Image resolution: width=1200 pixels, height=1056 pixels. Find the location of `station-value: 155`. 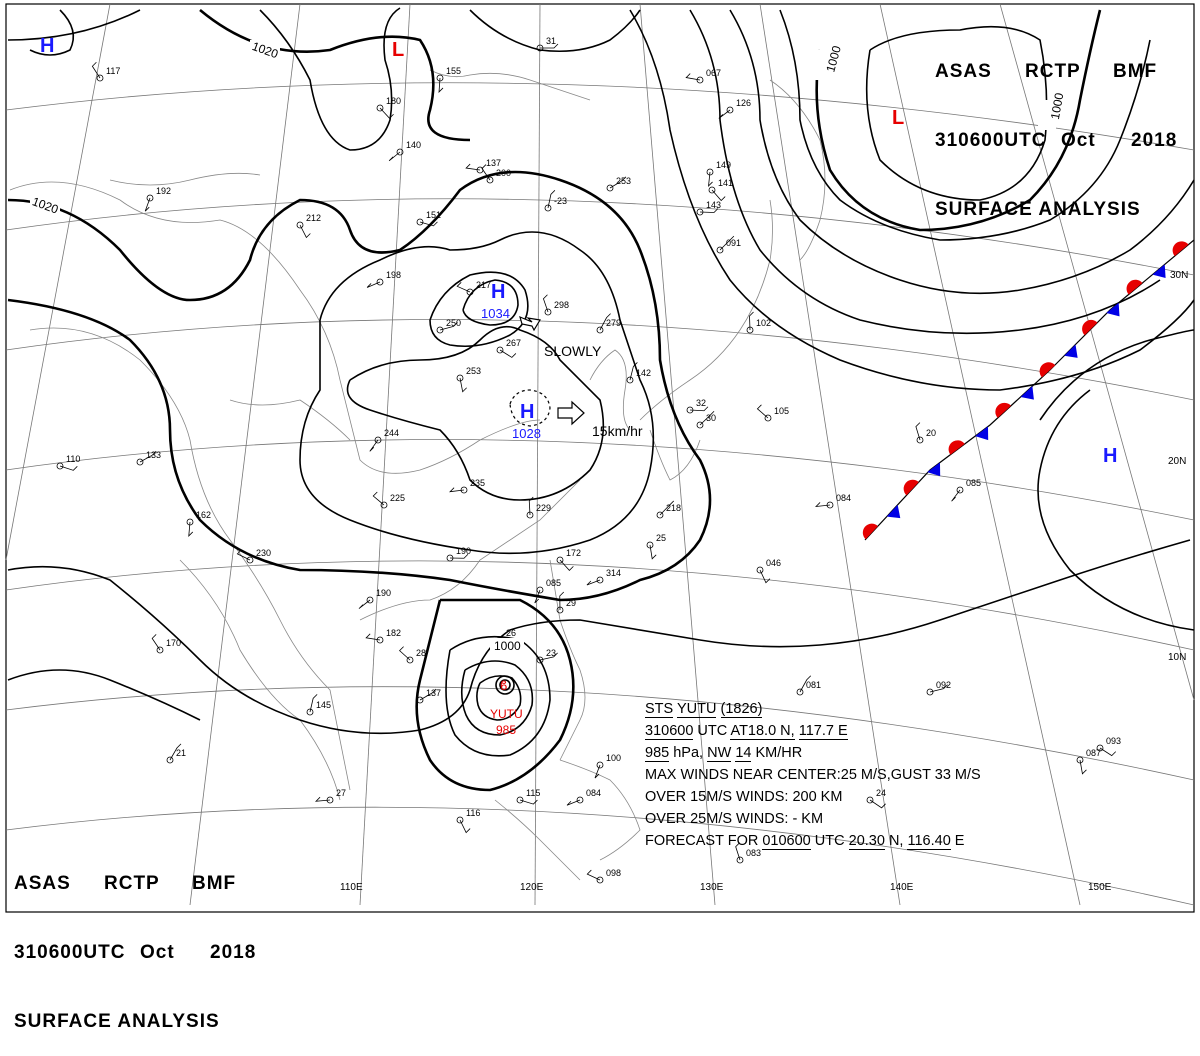

station-value: 155 is located at coordinates (453, 71).